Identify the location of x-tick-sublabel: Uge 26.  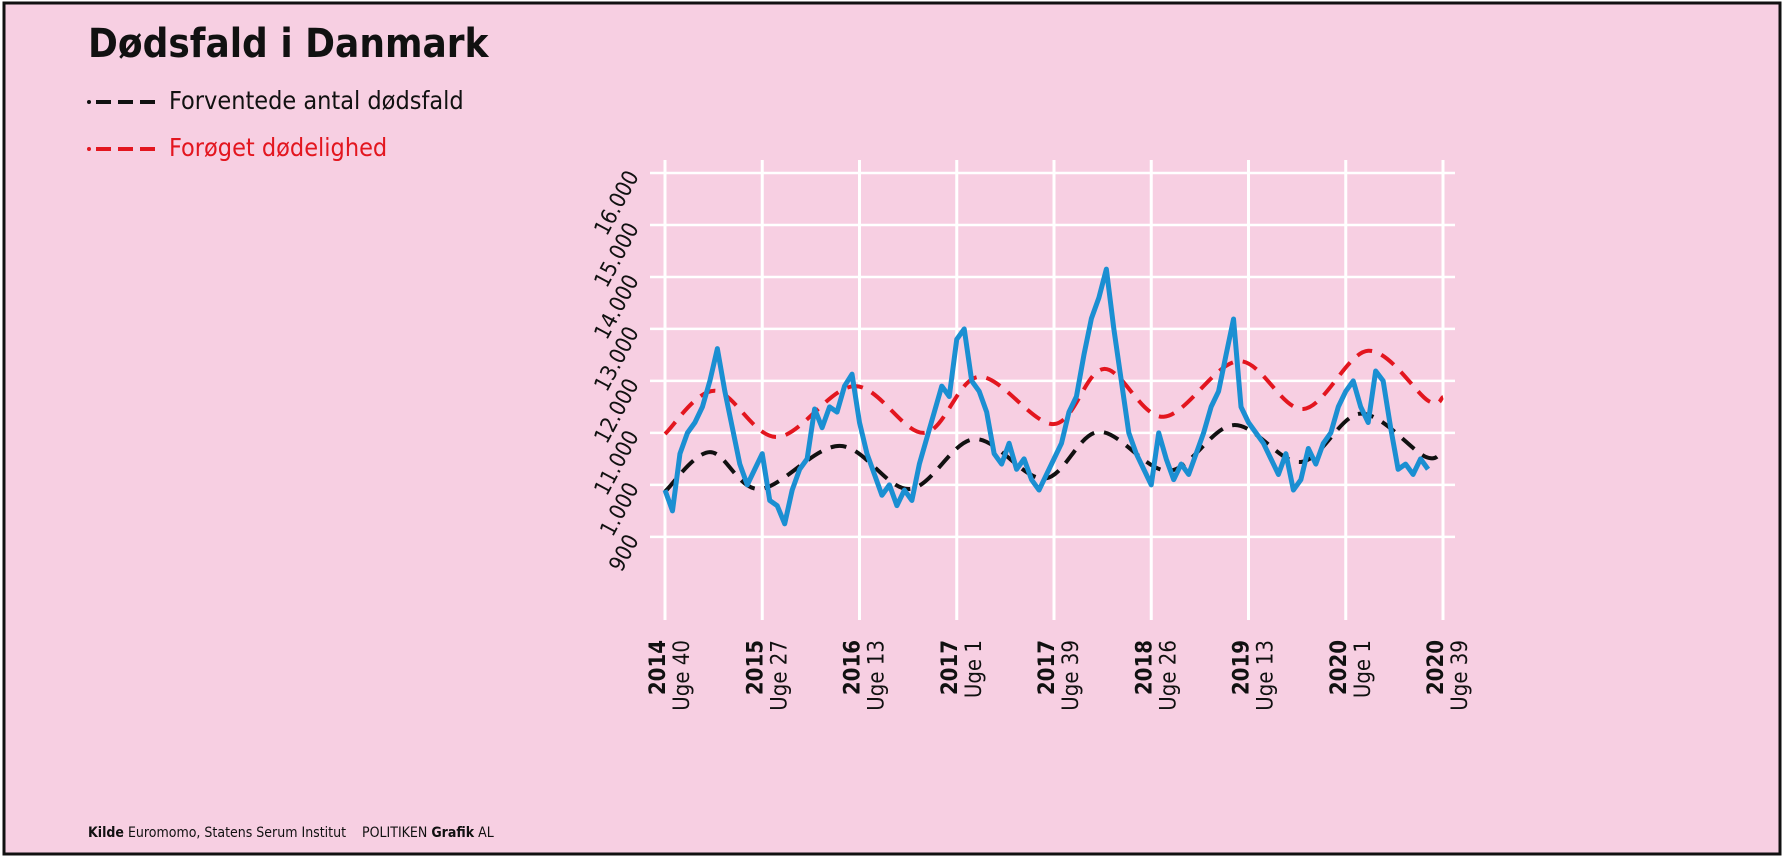
(1168, 675).